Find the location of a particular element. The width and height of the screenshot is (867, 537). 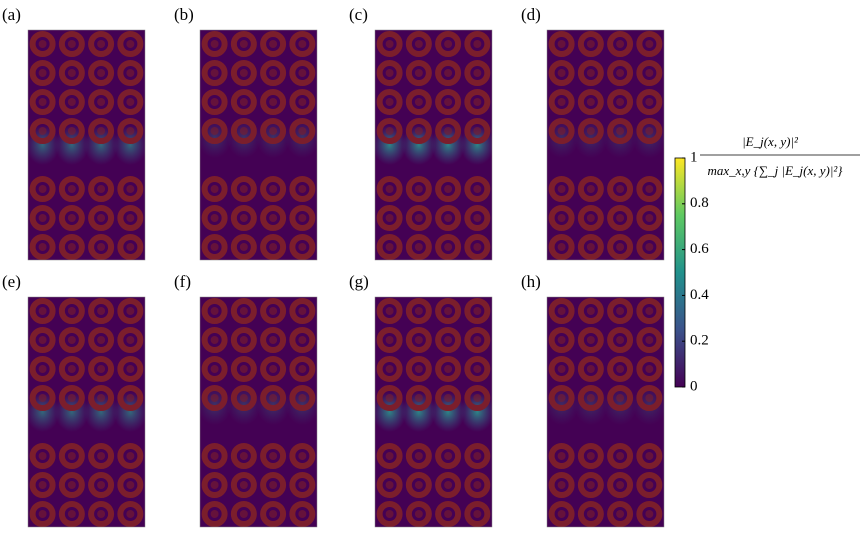

panel-label: (f) is located at coordinates (182, 281).